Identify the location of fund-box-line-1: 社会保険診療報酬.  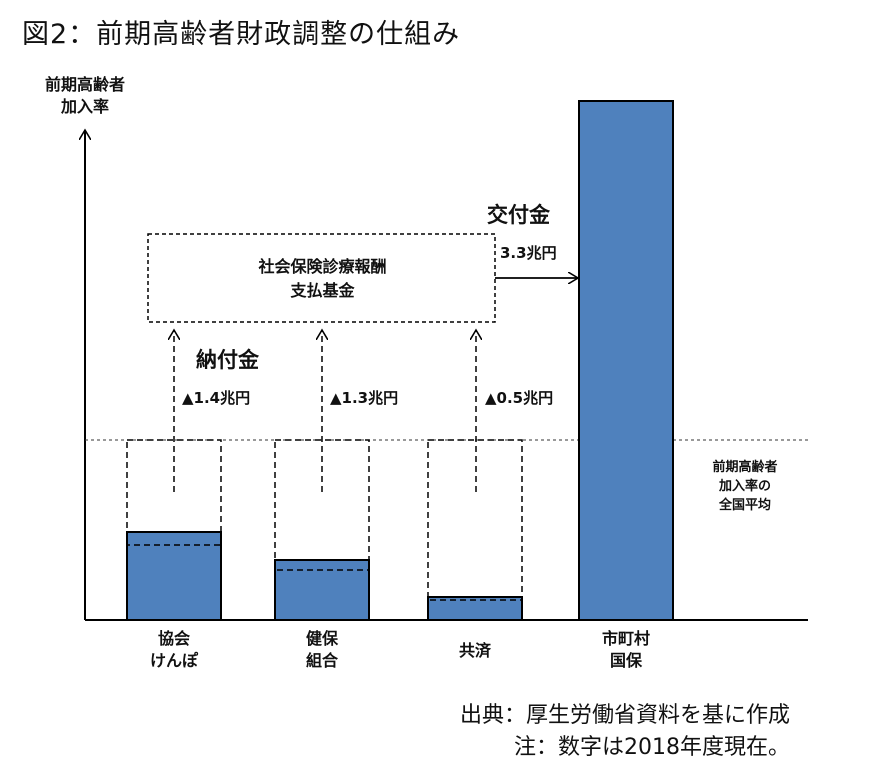
(322, 266).